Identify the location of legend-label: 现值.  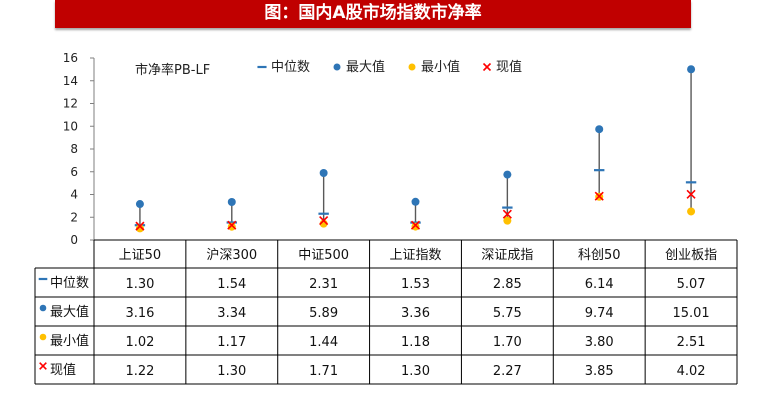
(509, 67).